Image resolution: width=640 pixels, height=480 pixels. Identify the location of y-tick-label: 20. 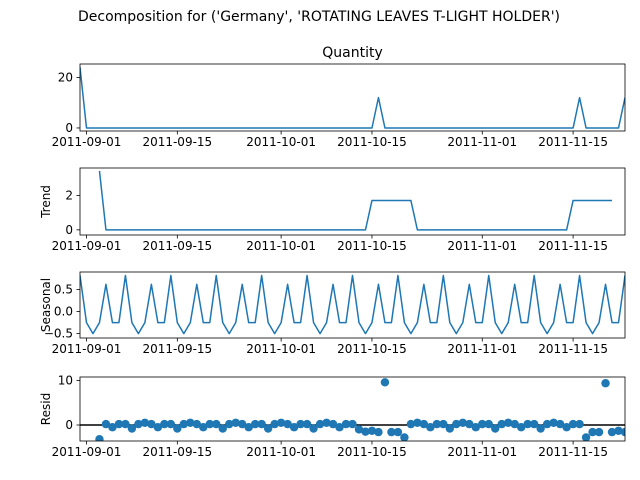
(65, 77).